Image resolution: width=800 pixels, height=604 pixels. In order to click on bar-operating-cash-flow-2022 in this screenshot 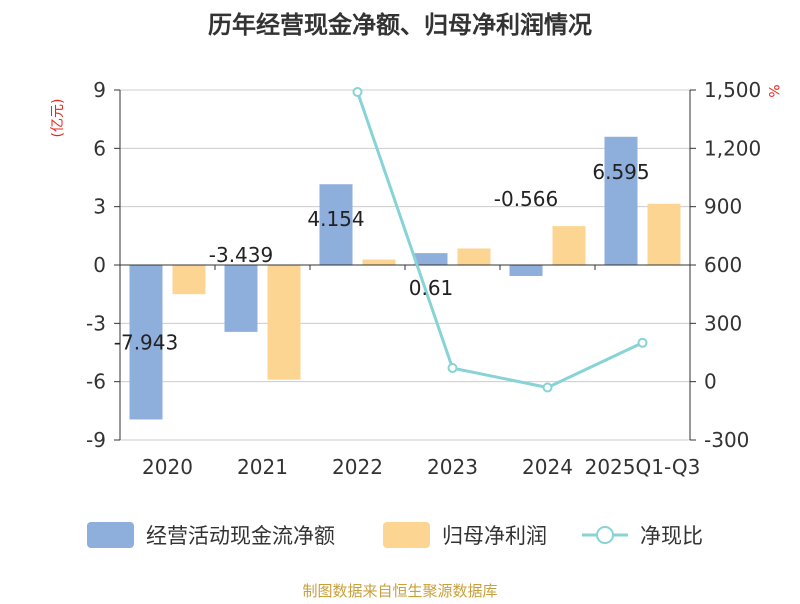, I will do `click(336, 224)`.